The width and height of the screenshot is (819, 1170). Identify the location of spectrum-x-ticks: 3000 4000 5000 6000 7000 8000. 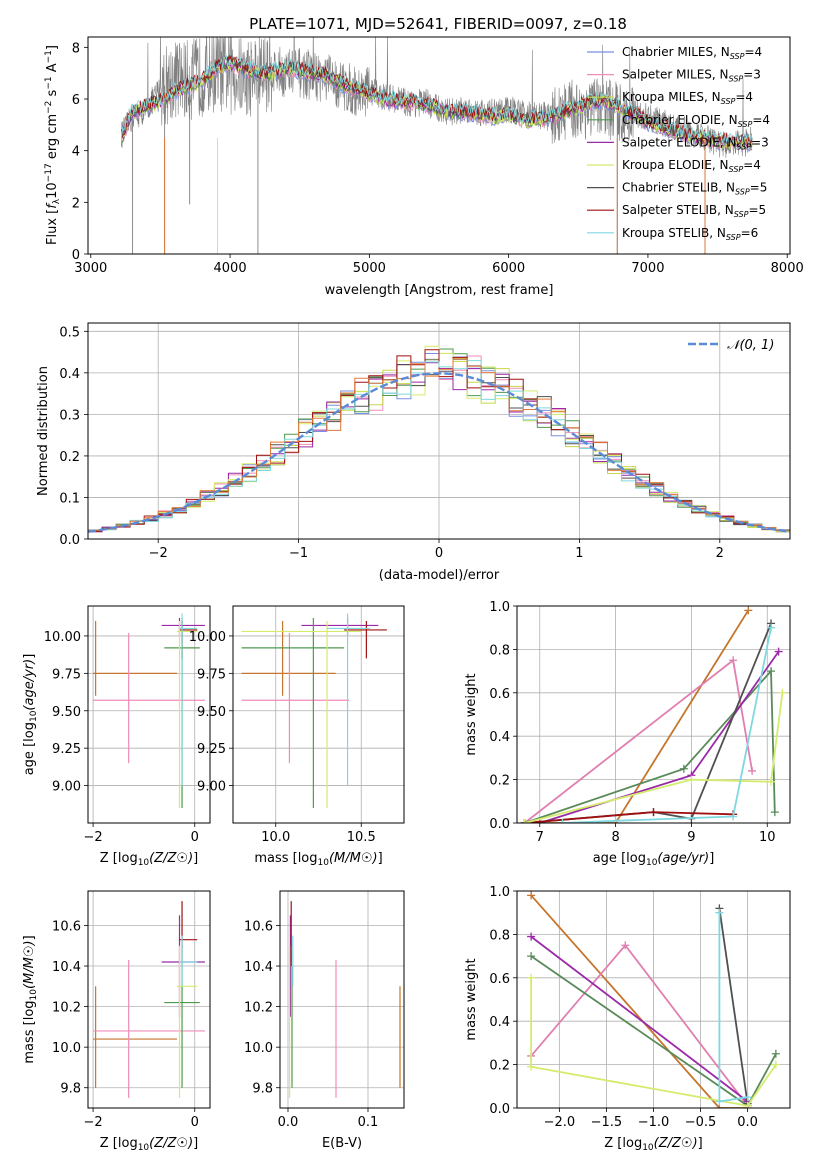
(439, 265).